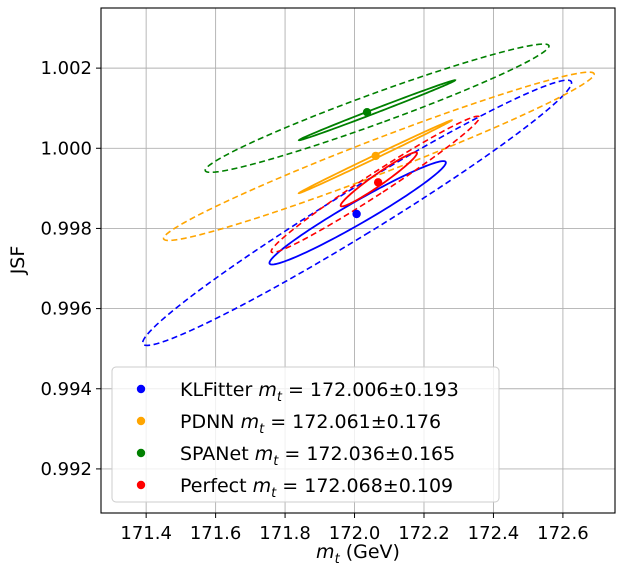  I want to click on spanet-legend-marker, so click(141, 453).